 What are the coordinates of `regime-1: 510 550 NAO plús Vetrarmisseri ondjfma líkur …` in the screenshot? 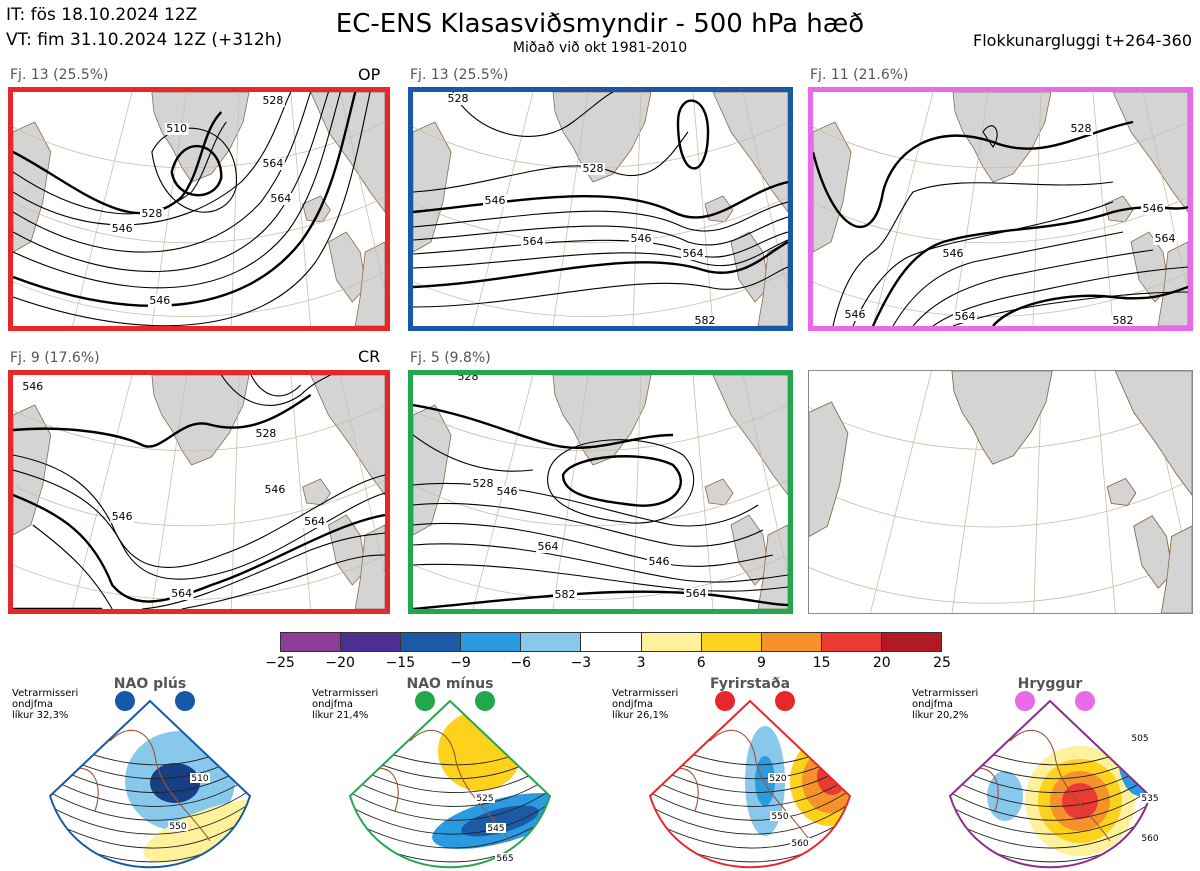 It's located at (150, 773).